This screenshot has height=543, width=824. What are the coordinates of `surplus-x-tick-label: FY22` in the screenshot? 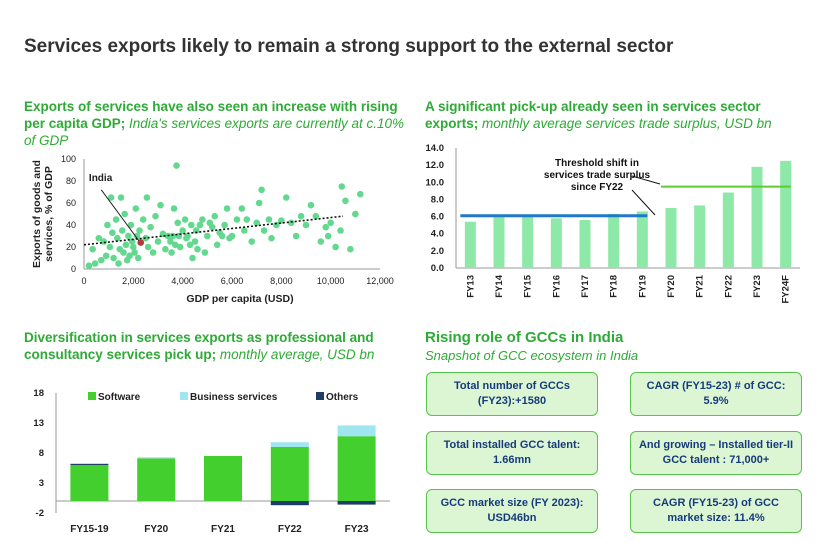 It's located at (728, 286).